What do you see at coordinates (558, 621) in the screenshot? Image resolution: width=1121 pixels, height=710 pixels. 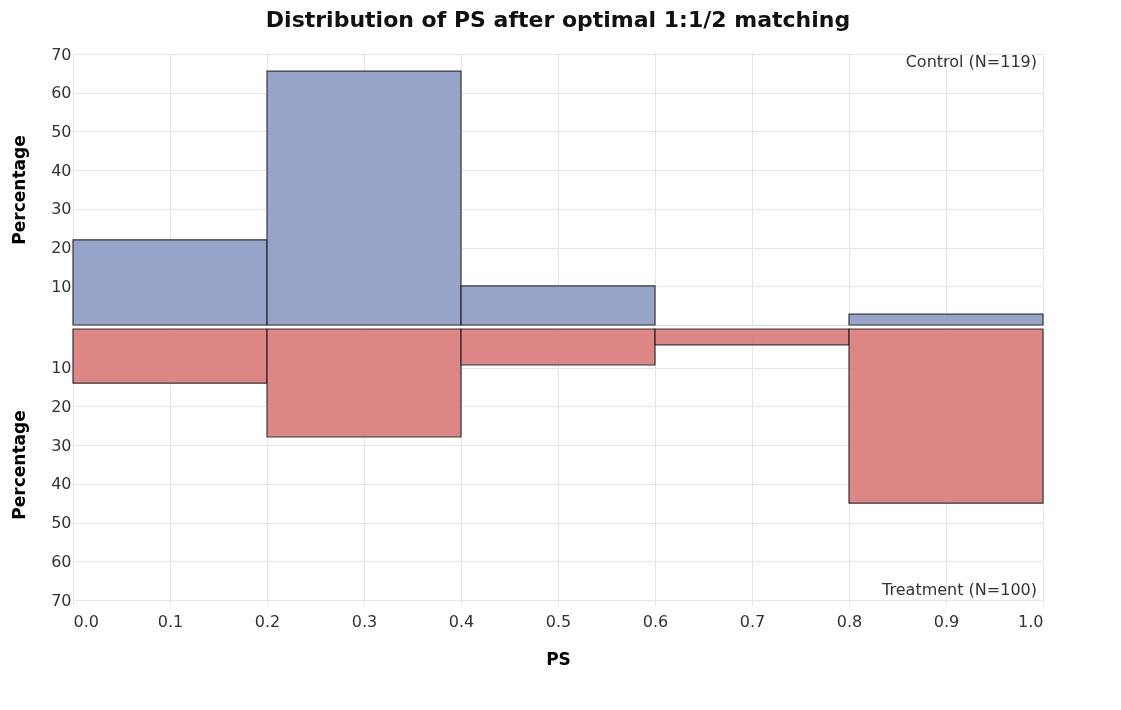 I see `x-tick-label: 0.5` at bounding box center [558, 621].